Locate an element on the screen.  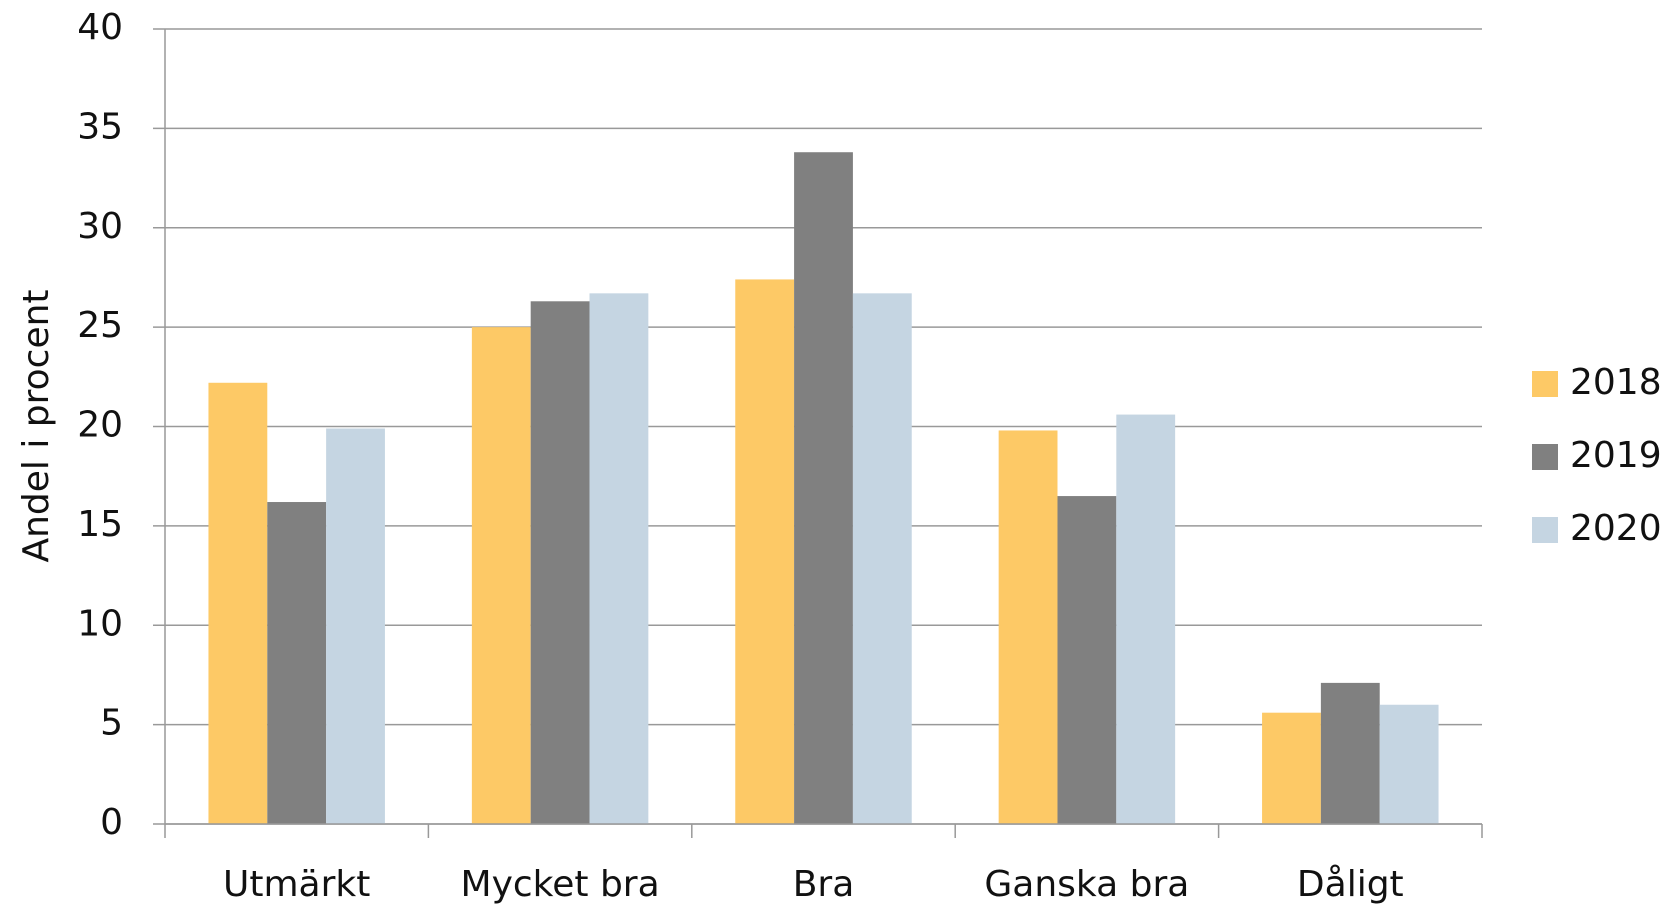
y-tick-label: 0 is located at coordinates (111, 822).